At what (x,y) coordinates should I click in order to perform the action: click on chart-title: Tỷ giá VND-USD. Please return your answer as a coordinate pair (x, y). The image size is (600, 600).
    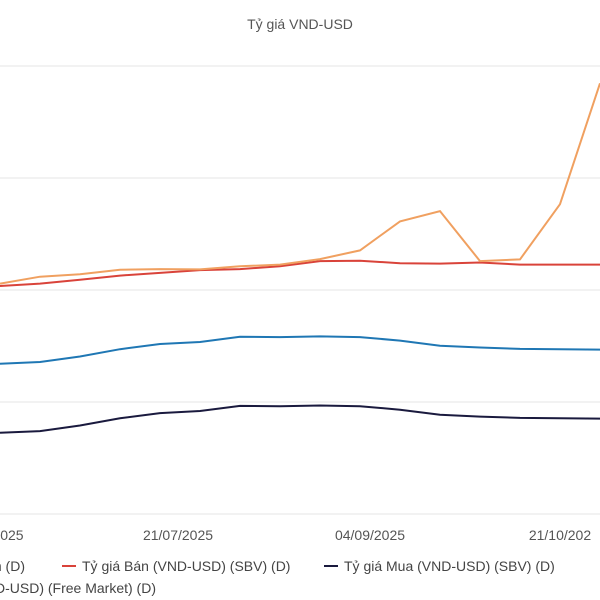
    Looking at the image, I should click on (300, 24).